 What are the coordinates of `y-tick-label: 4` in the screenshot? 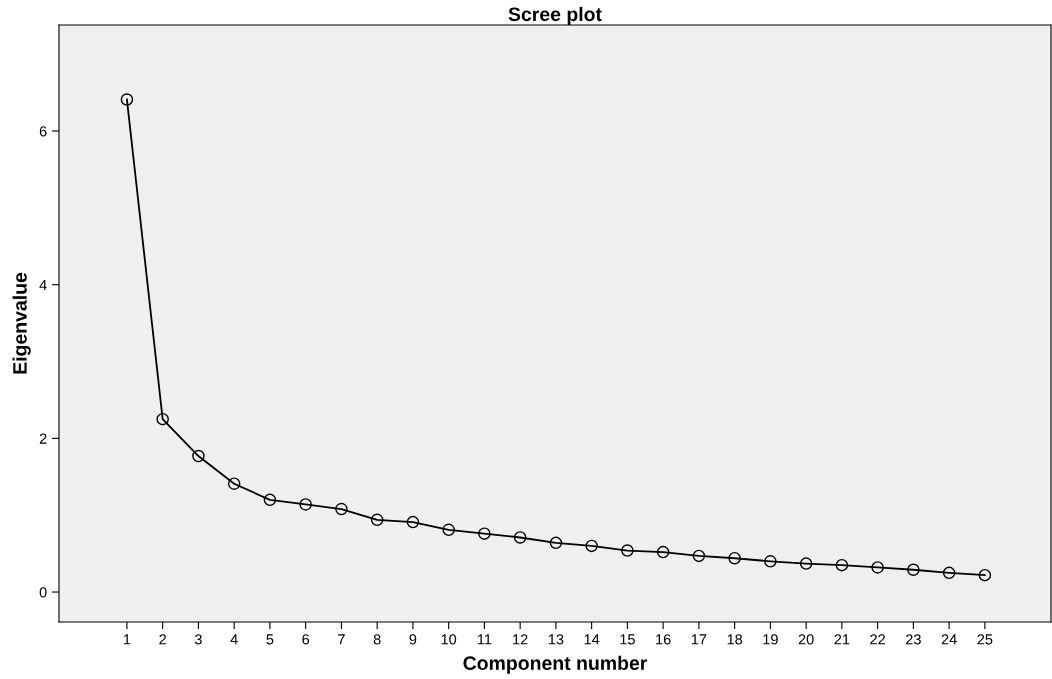 It's located at (43, 284).